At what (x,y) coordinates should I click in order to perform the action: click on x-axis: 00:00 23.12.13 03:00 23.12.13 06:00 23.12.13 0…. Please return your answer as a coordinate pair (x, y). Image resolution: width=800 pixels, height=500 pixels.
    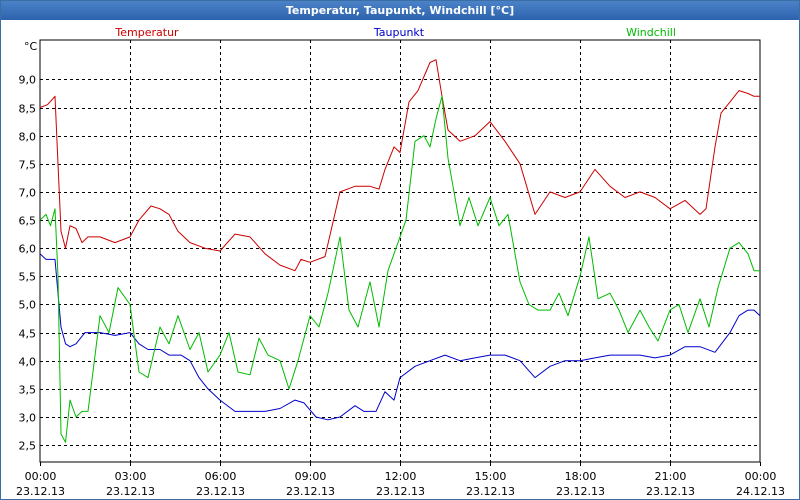
    Looking at the image, I should click on (400, 480).